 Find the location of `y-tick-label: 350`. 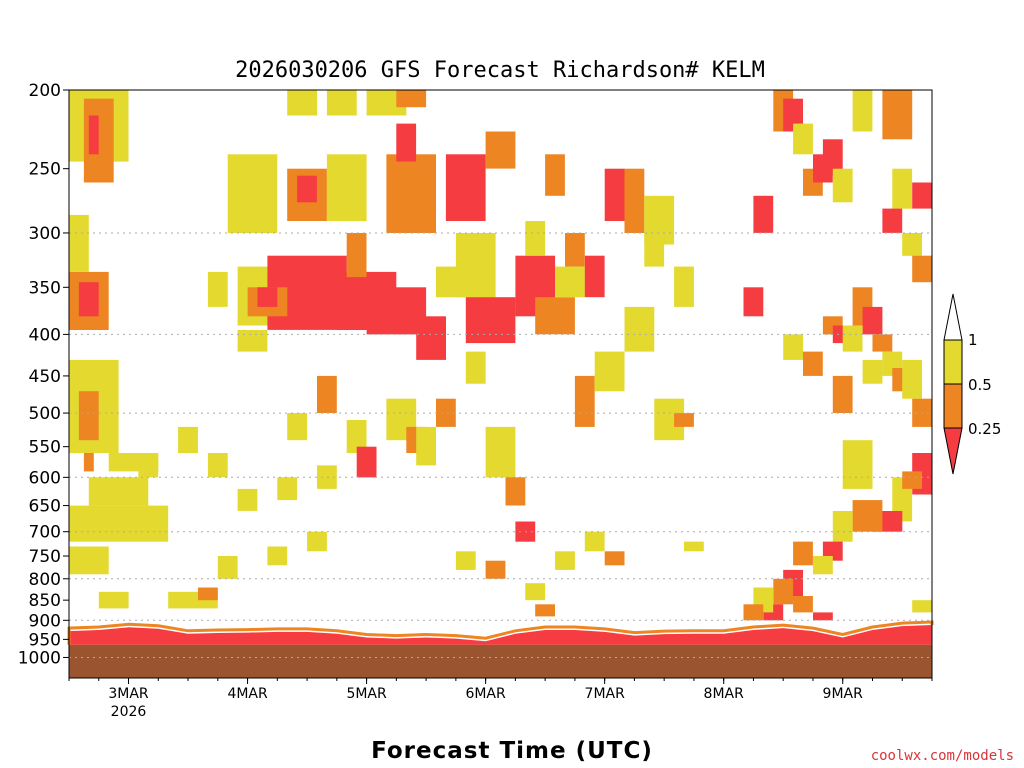

y-tick-label: 350 is located at coordinates (45, 288).